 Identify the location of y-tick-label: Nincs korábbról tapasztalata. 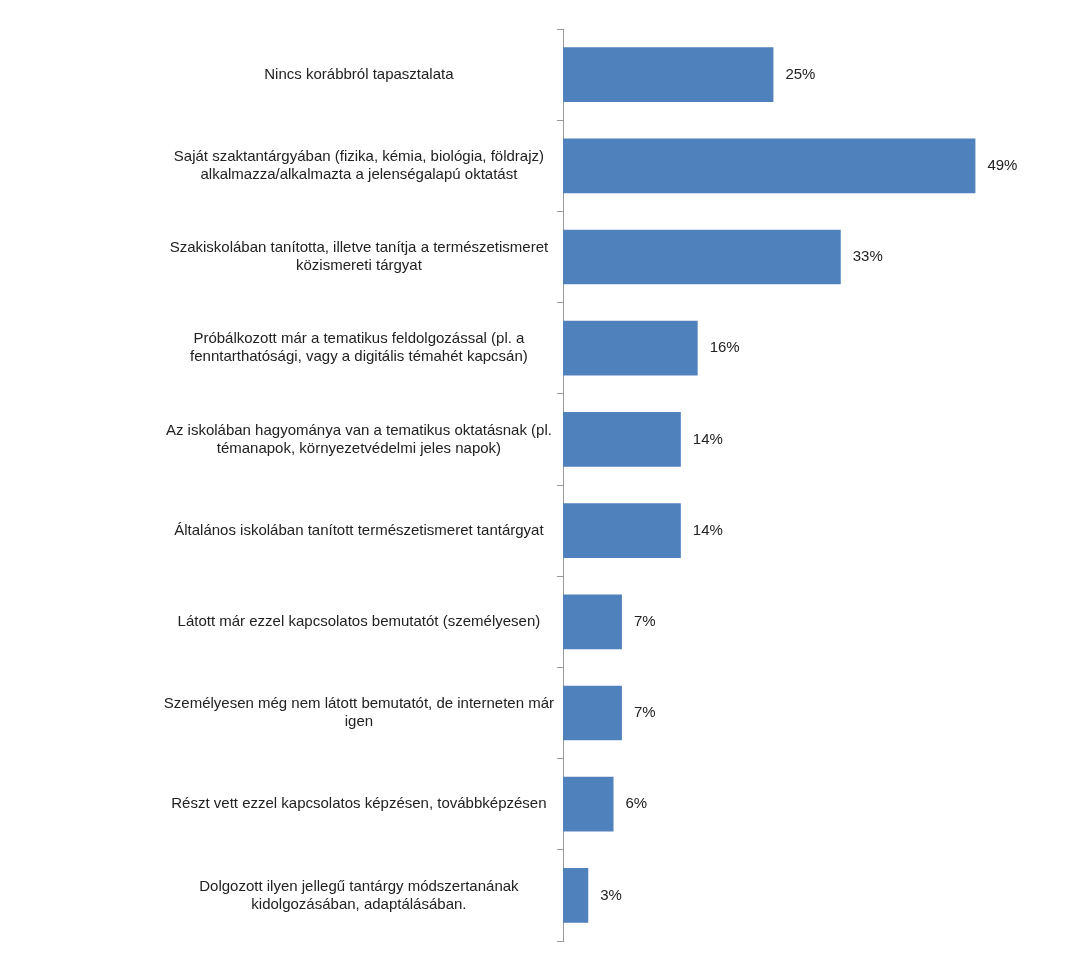
(359, 73).